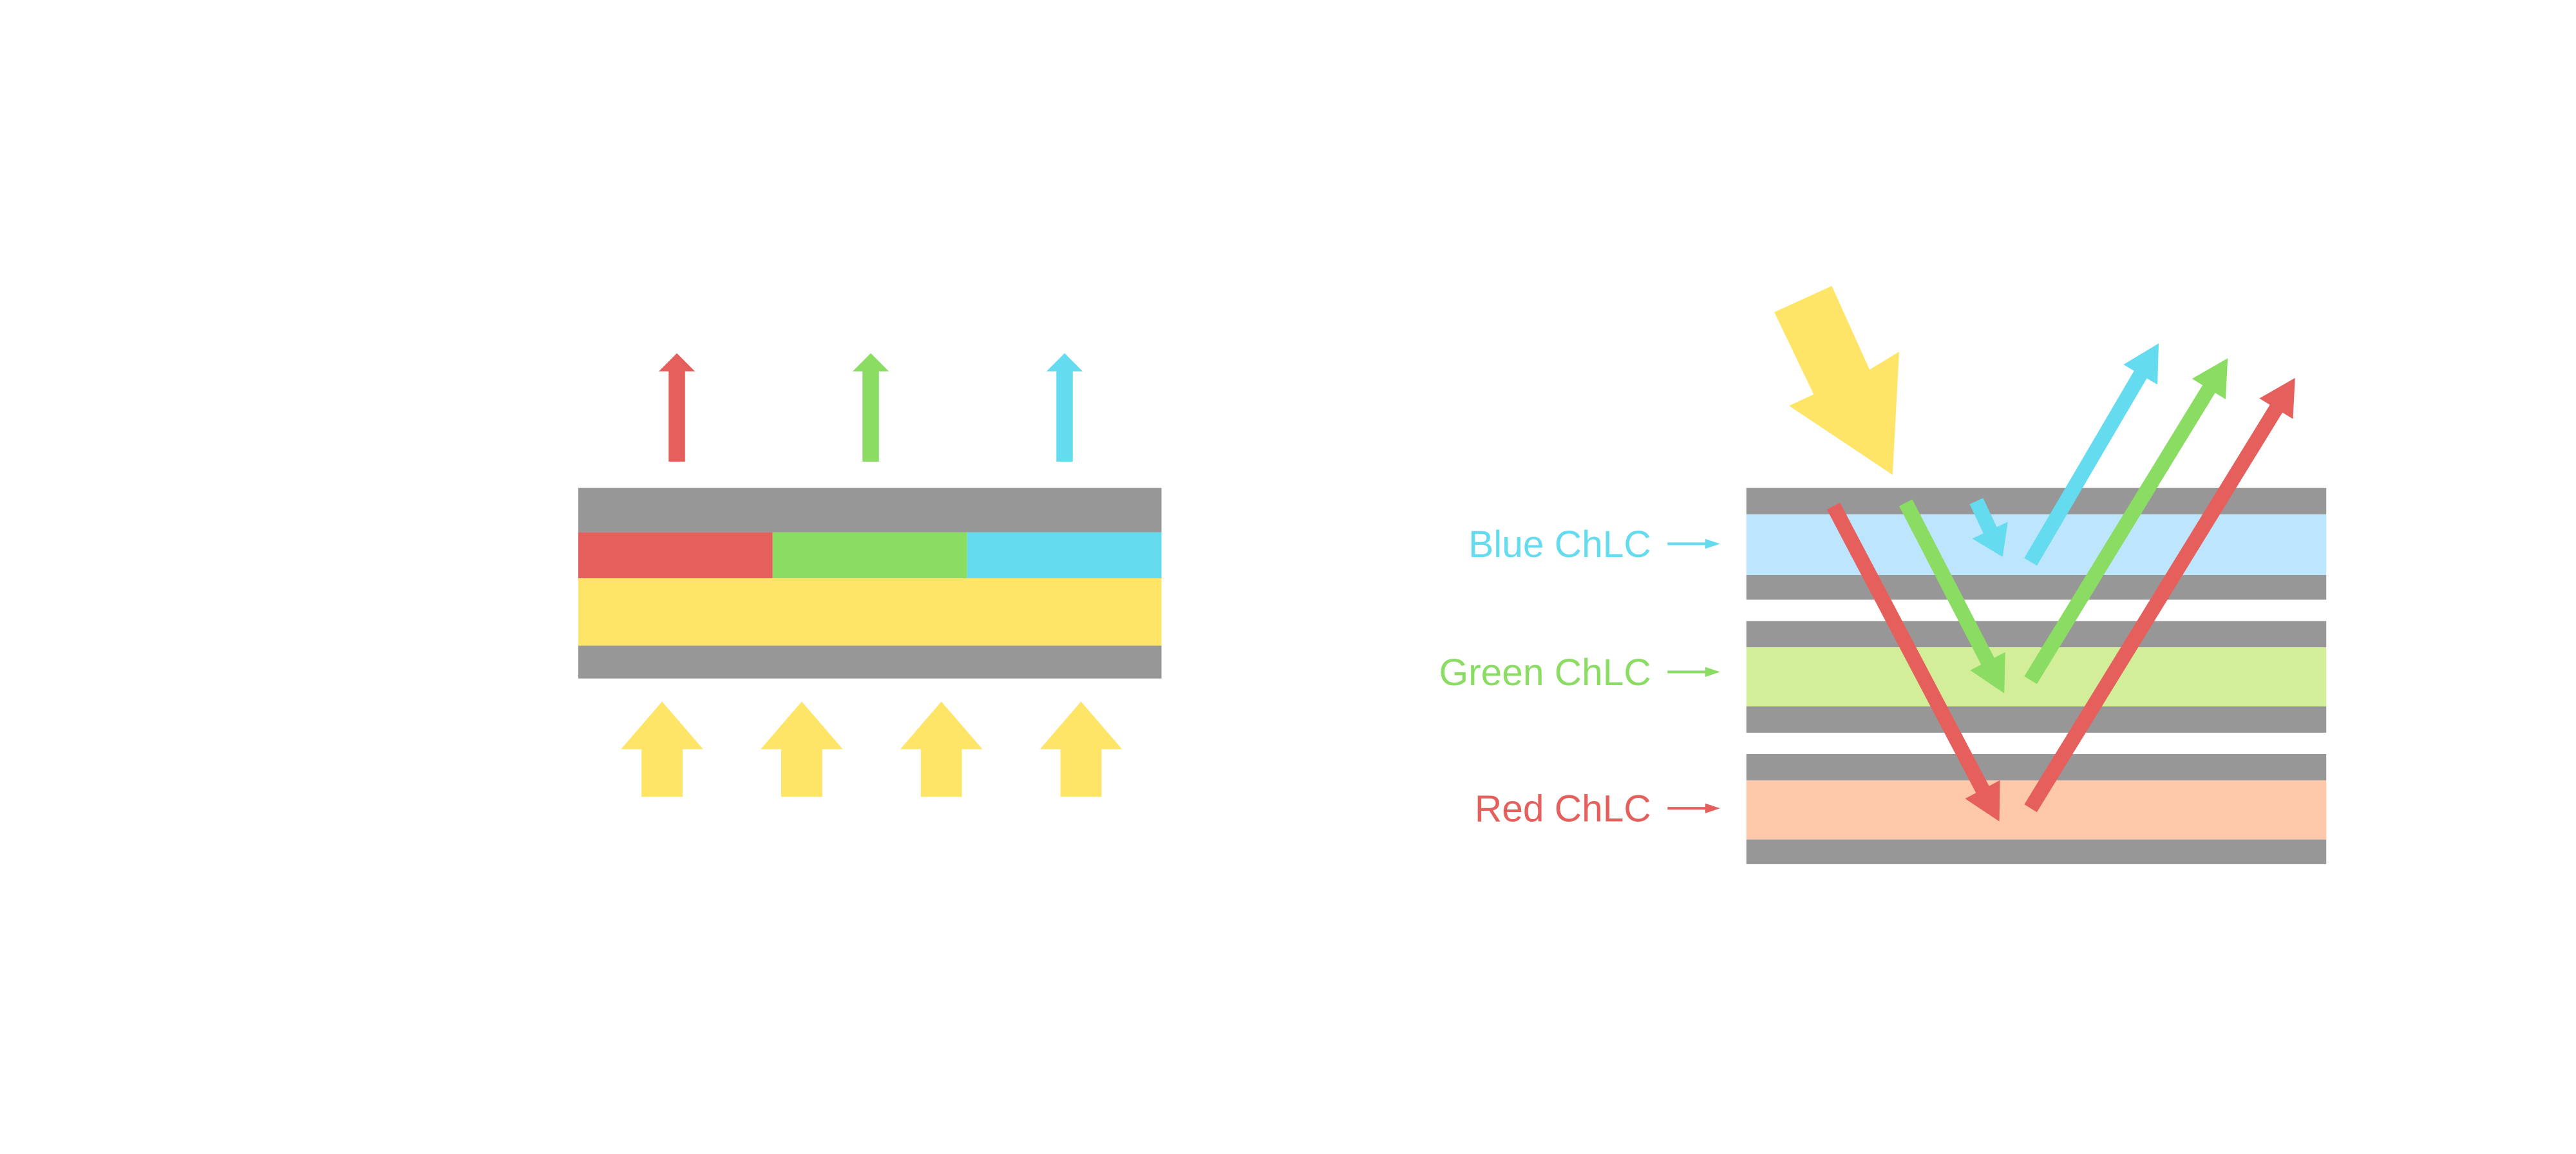 The height and width of the screenshot is (1154, 2576). I want to click on green-filter, so click(870, 555).